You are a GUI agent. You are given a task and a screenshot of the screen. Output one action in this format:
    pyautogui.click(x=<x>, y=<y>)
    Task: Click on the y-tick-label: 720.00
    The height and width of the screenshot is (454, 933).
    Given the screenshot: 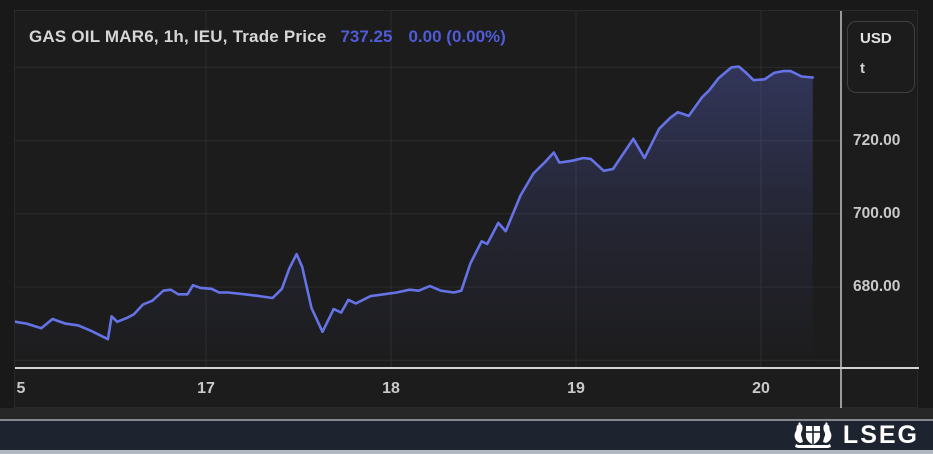 What is the action you would take?
    pyautogui.click(x=877, y=140)
    